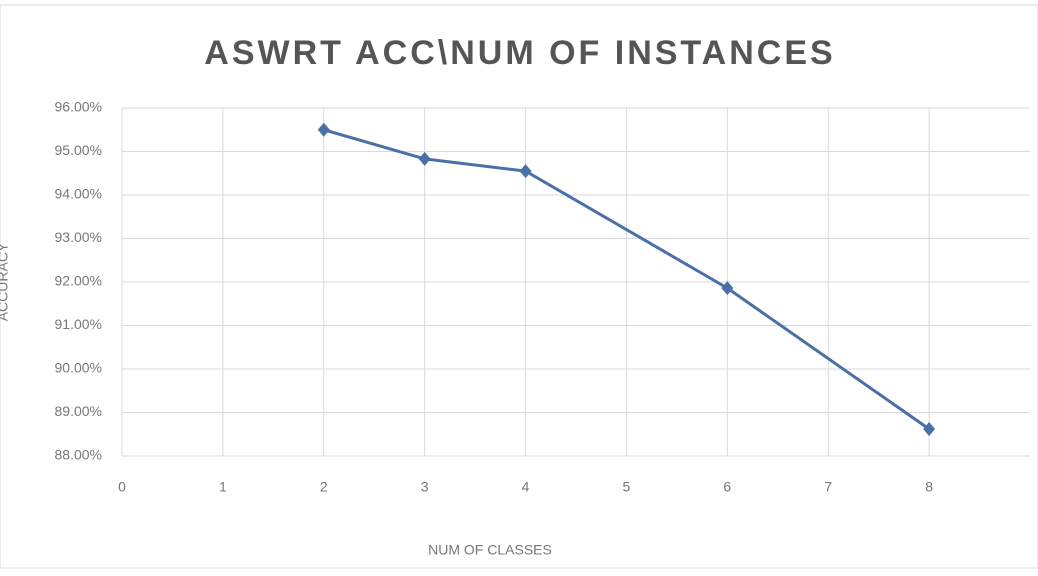 The image size is (1038, 576). I want to click on x-tick-label: 5, so click(627, 487).